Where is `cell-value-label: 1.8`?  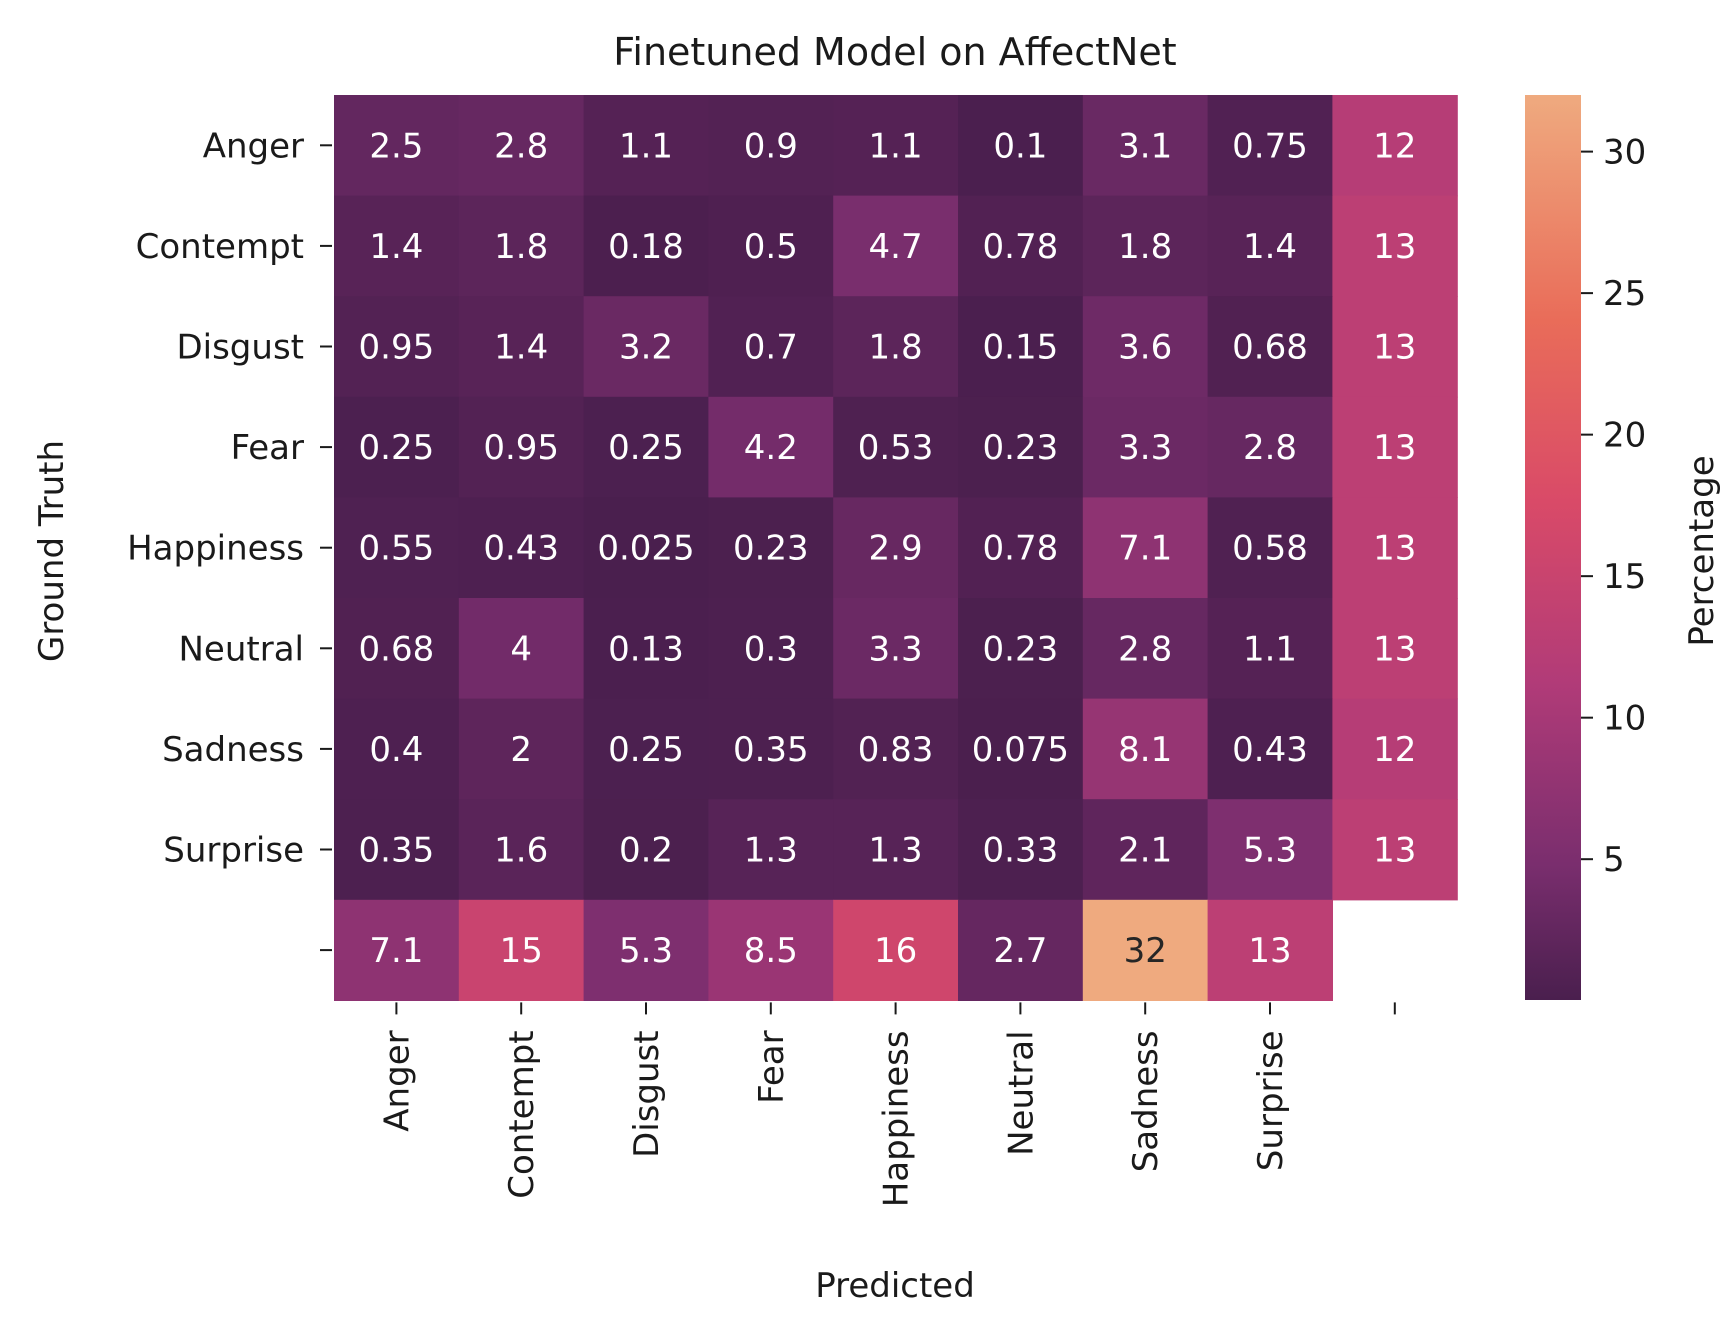 cell-value-label: 1.8 is located at coordinates (1145, 247).